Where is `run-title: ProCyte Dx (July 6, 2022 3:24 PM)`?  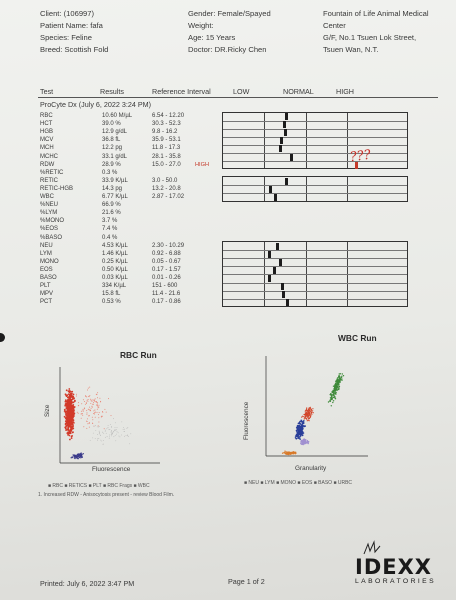 run-title: ProCyte Dx (July 6, 2022 3:24 PM) is located at coordinates (96, 104).